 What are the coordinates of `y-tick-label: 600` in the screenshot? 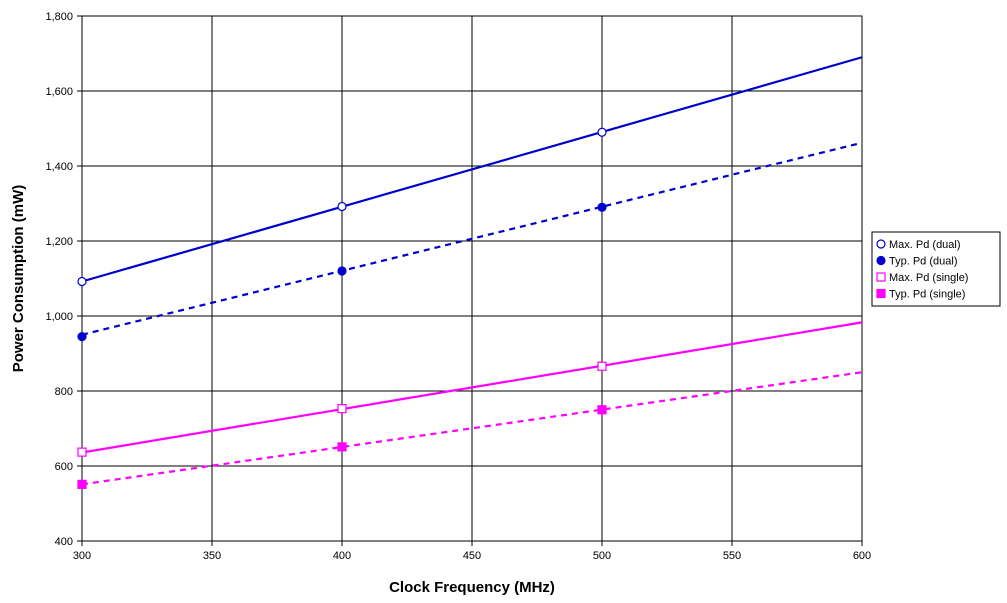 It's located at (64, 467).